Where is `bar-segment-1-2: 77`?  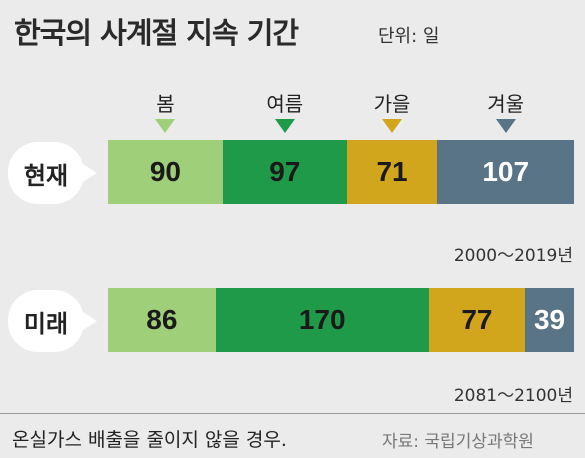
bar-segment-1-2: 77 is located at coordinates (477, 320).